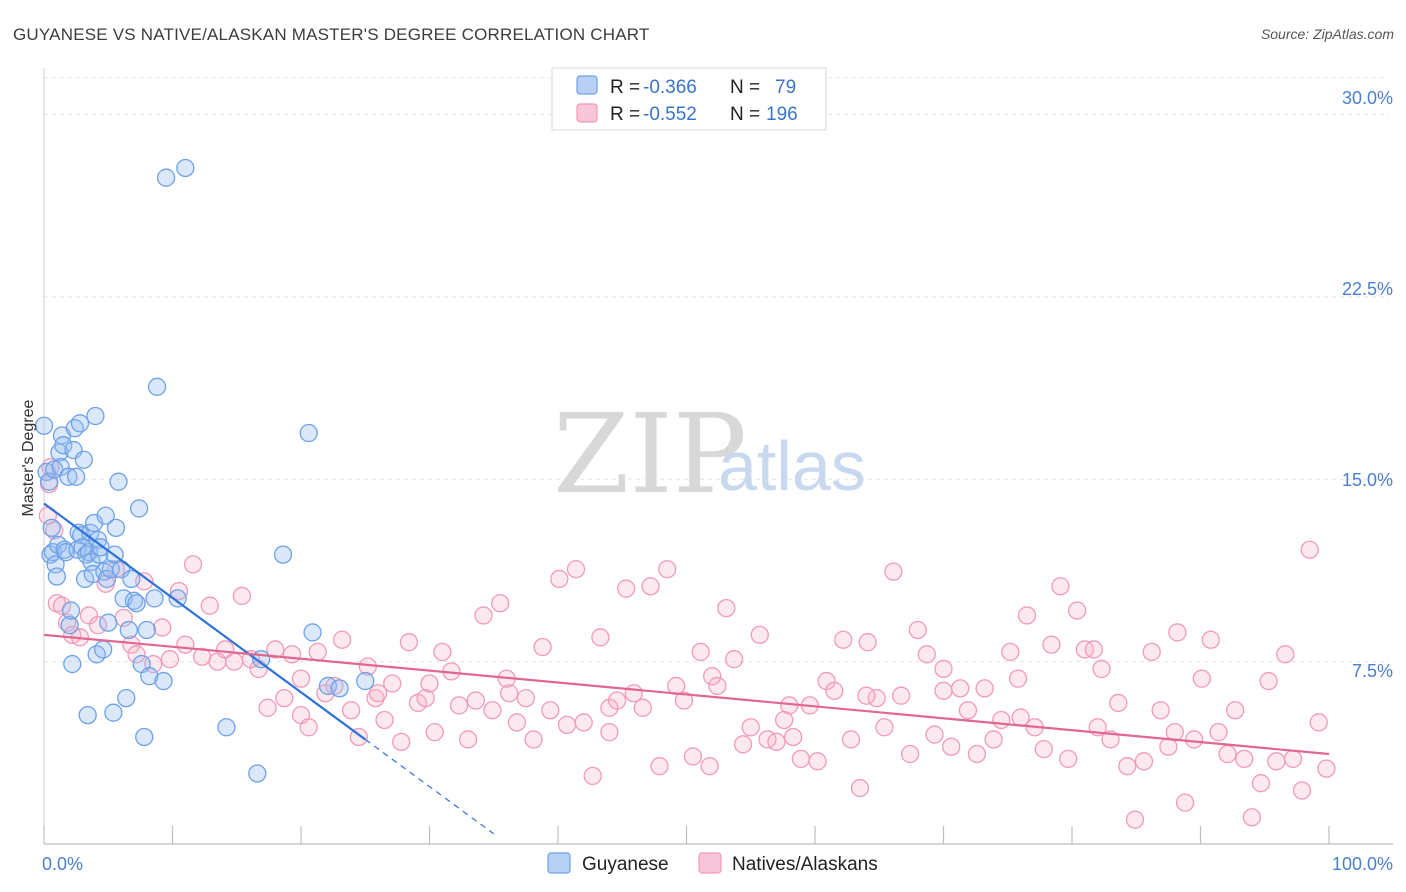 This screenshot has width=1406, height=892. What do you see at coordinates (1367, 289) in the screenshot?
I see `y-tick-label-22-5: 22.5%` at bounding box center [1367, 289].